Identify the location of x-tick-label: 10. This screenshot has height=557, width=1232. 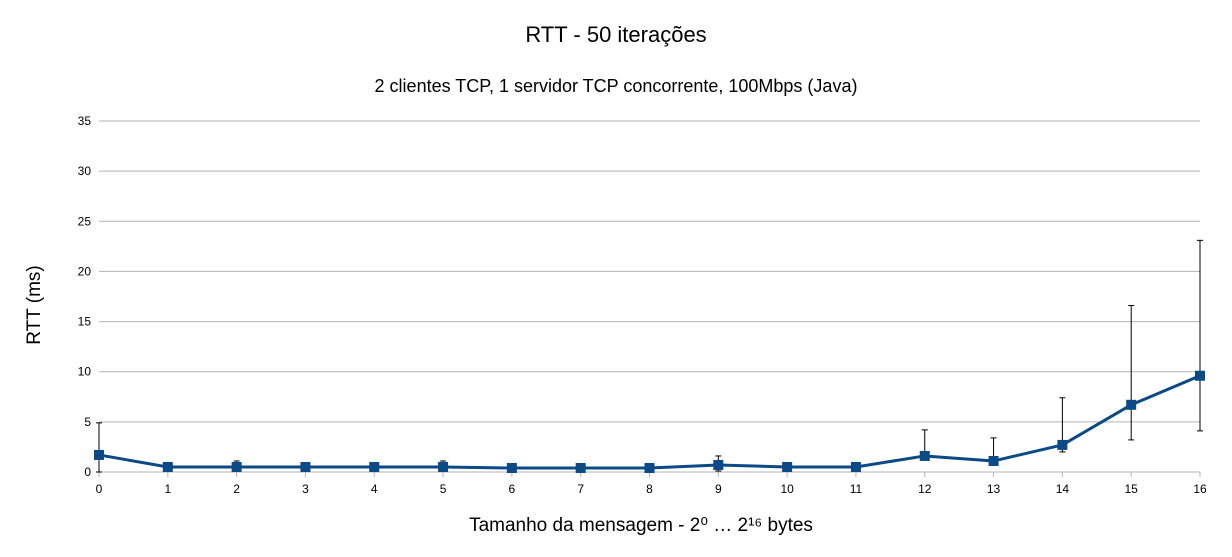
(787, 489).